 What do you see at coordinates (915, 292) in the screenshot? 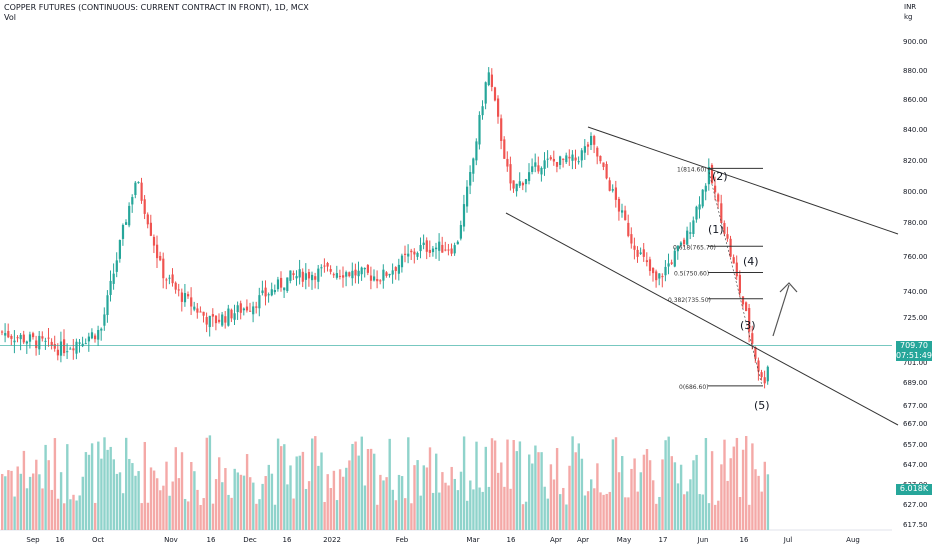
I see `price-tick-label: 740.00` at bounding box center [915, 292].